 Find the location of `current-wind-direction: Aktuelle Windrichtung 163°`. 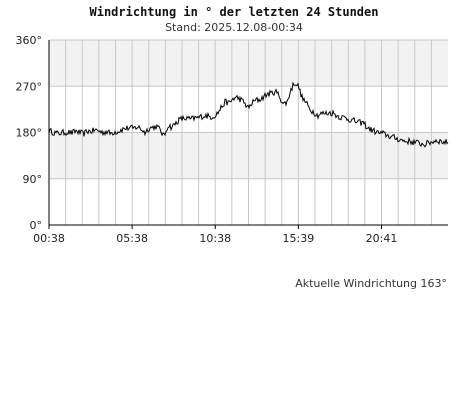

current-wind-direction: Aktuelle Windrichtung 163° is located at coordinates (371, 283).